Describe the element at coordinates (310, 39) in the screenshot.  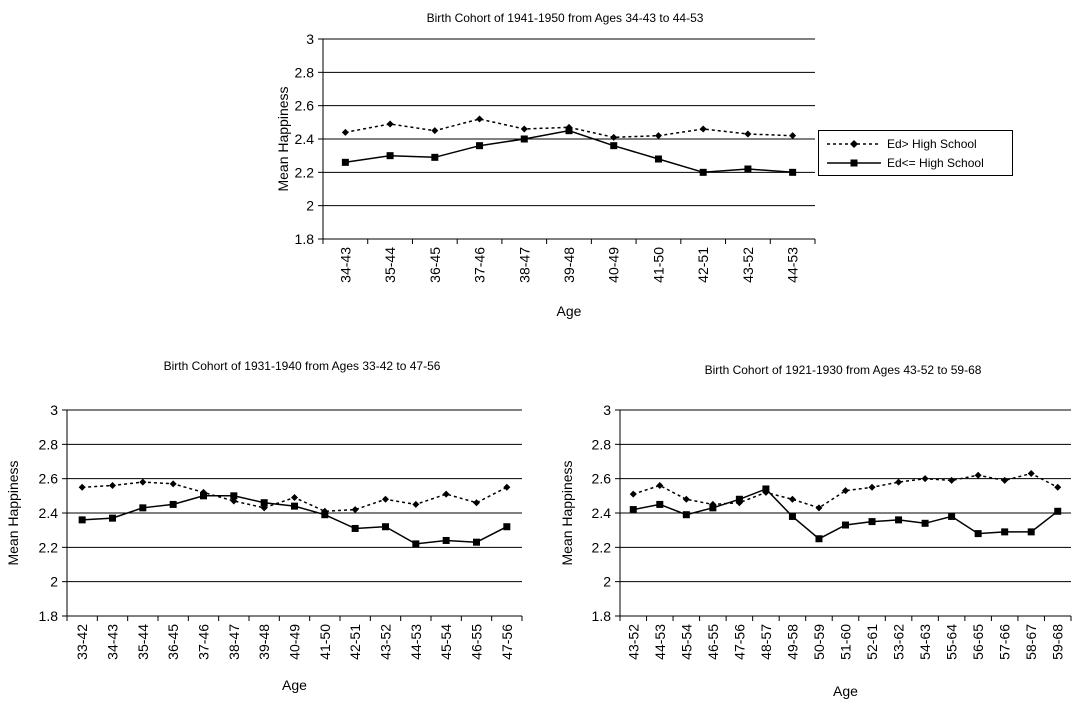
I see `y-tick-label: 3` at that location.